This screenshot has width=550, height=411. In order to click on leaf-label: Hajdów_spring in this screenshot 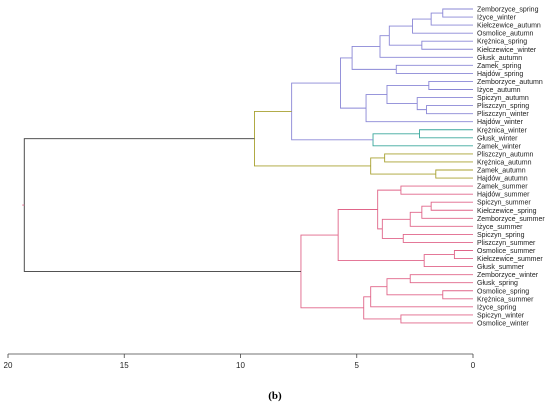, I will do `click(500, 74)`.